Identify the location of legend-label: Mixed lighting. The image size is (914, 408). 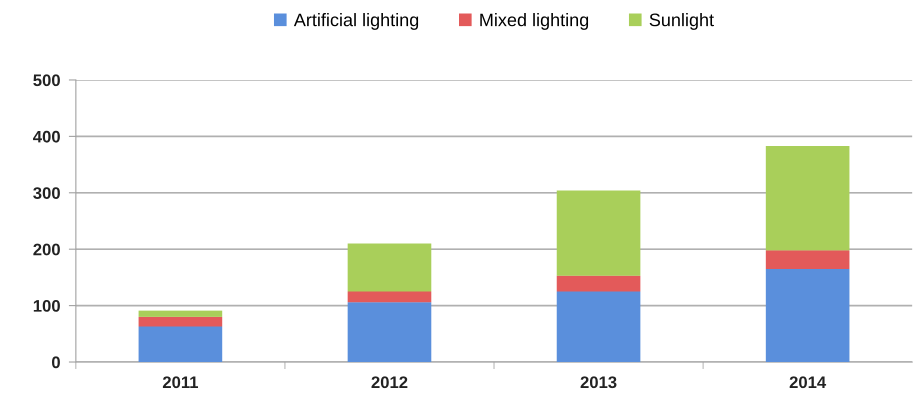
(534, 21).